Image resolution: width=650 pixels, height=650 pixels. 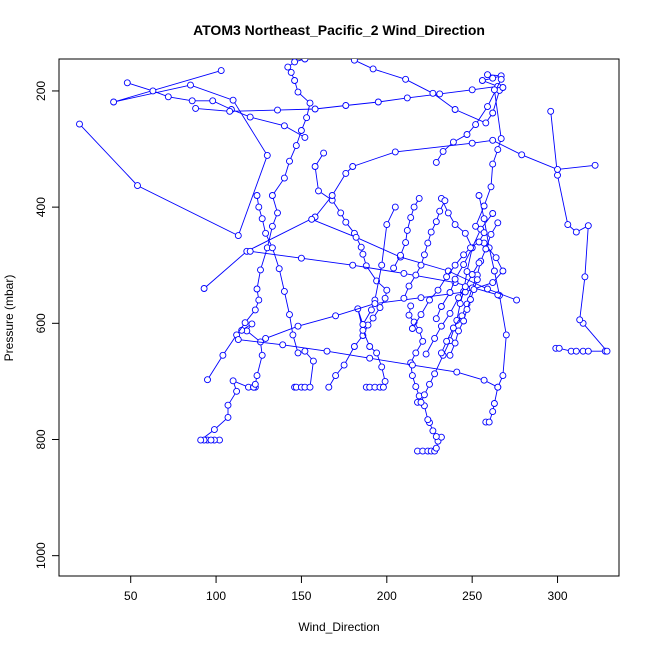 What do you see at coordinates (9, 318) in the screenshot?
I see `y-axis-label: Pressure (mbar)` at bounding box center [9, 318].